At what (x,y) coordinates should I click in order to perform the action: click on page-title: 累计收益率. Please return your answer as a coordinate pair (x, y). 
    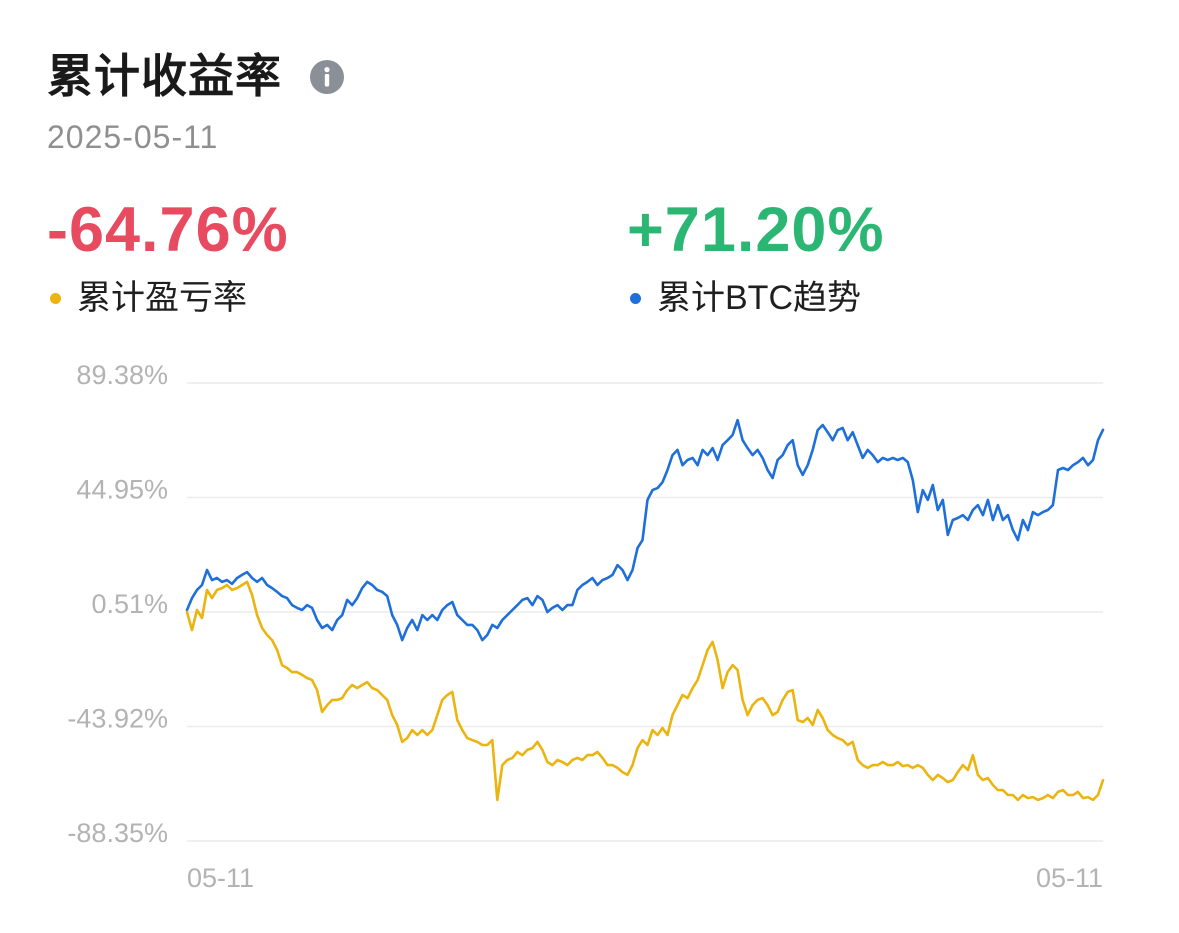
    Looking at the image, I should click on (164, 76).